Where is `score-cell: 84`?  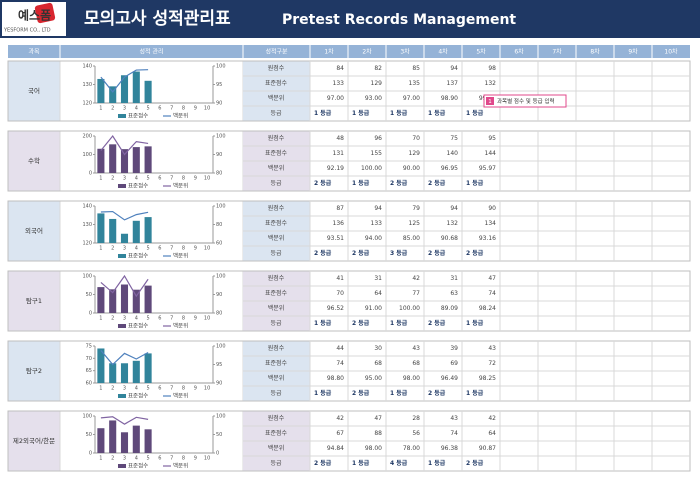 score-cell: 84 is located at coordinates (340, 68).